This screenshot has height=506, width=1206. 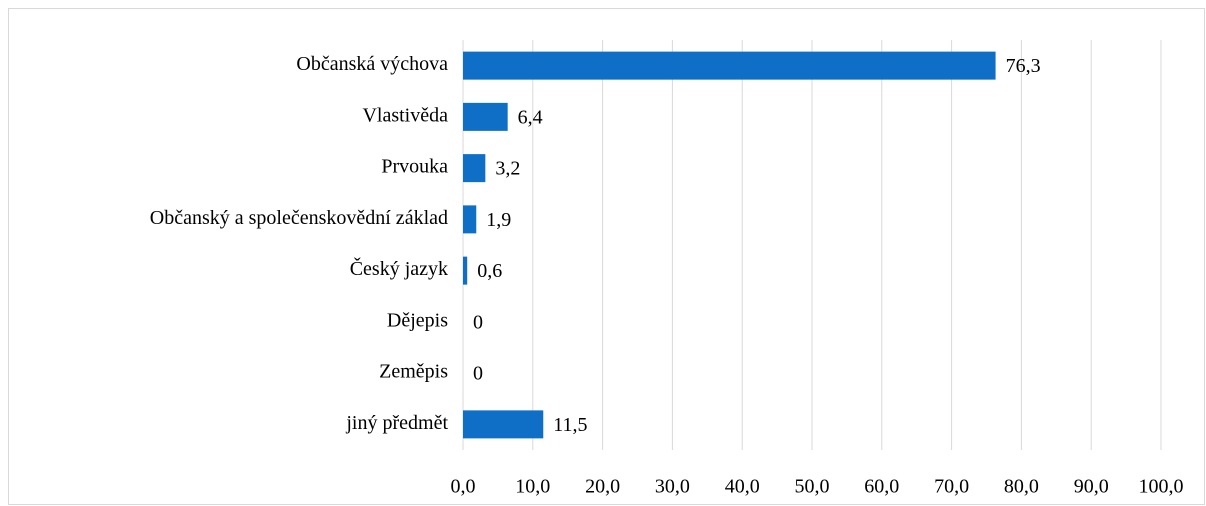 What do you see at coordinates (812, 487) in the screenshot?
I see `x-tick-label: 50,0` at bounding box center [812, 487].